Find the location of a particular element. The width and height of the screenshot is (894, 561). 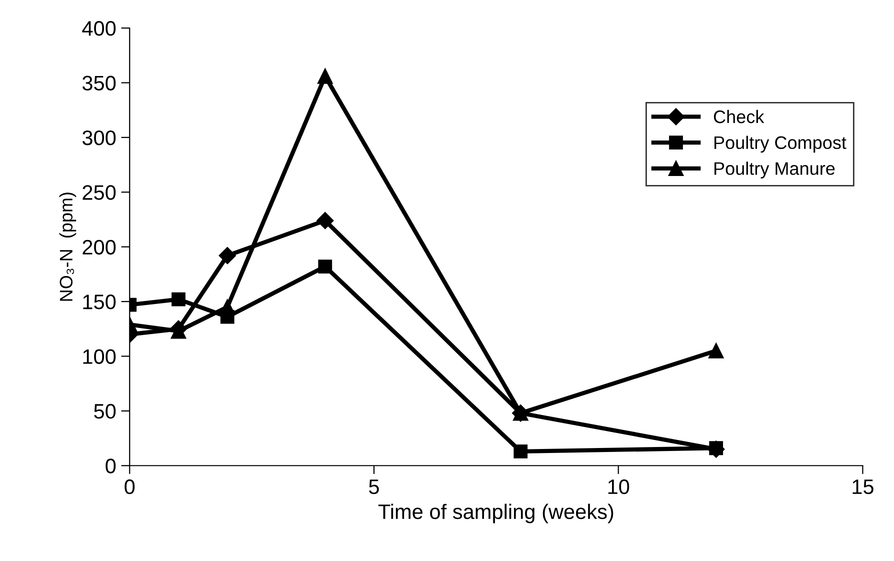

x-axis-title: Time of sampling (weeks) is located at coordinates (496, 514).